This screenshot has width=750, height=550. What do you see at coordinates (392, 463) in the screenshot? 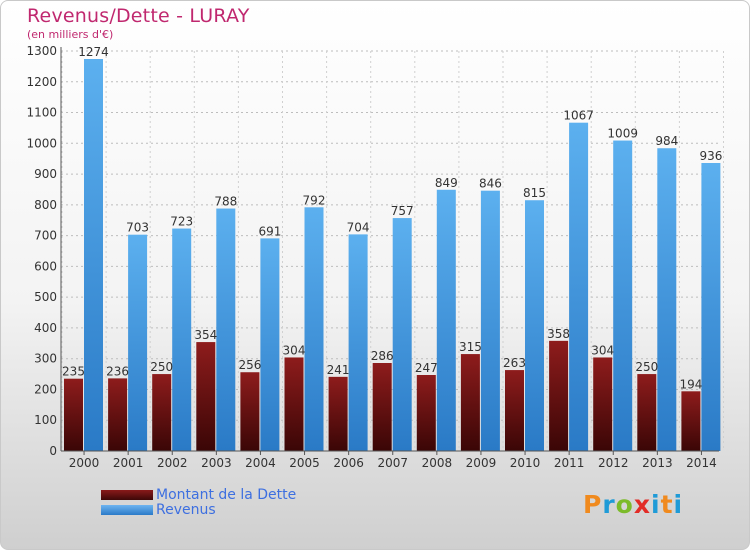
I see `x-tick-label: 2007` at bounding box center [392, 463].